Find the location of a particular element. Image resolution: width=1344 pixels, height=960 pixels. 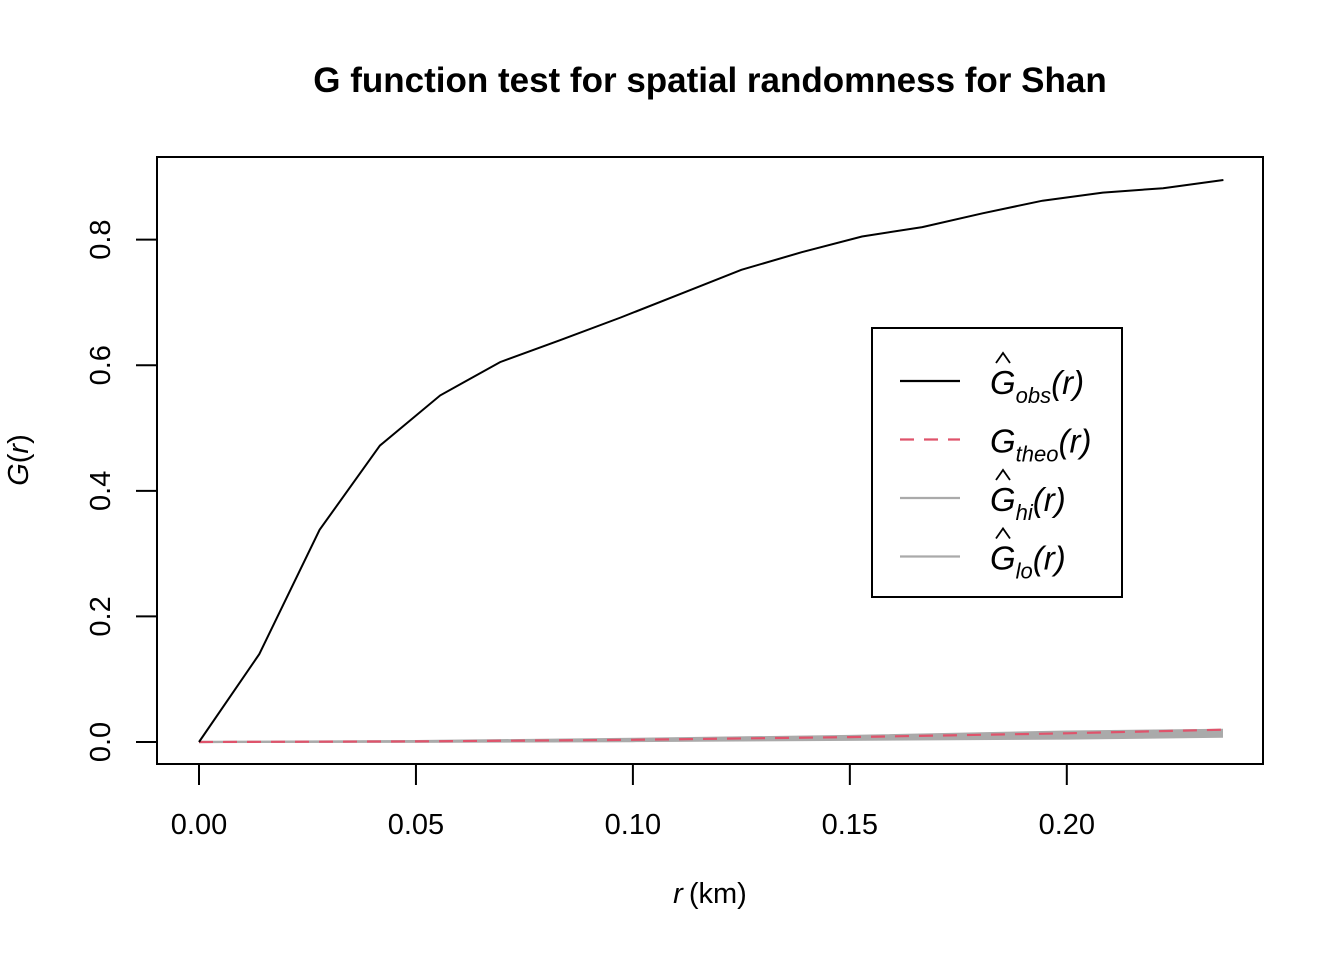

legend-hat-obs is located at coordinates (1003, 357).